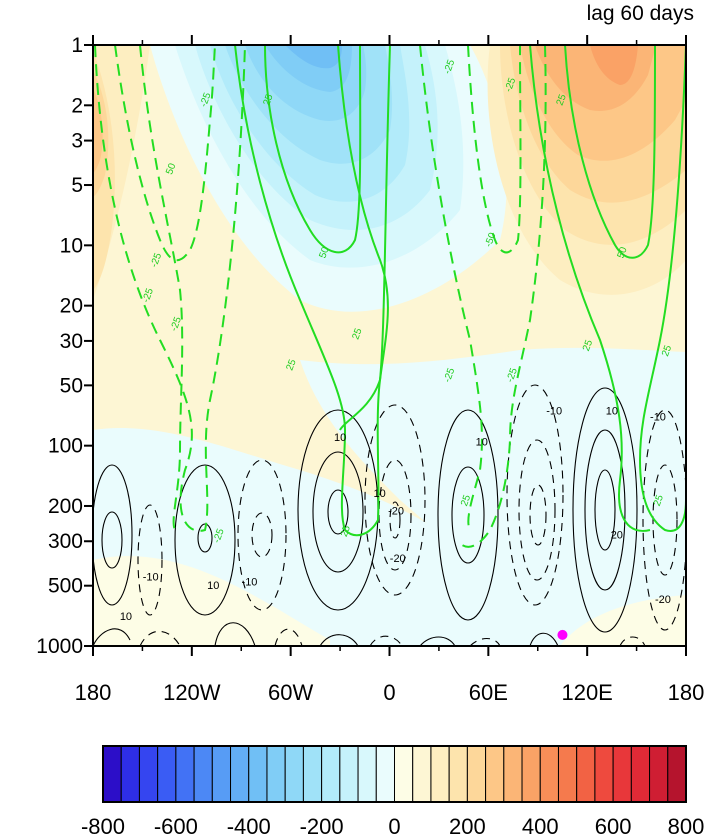  I want to click on green-contour-label: -50, so click(490, 240).